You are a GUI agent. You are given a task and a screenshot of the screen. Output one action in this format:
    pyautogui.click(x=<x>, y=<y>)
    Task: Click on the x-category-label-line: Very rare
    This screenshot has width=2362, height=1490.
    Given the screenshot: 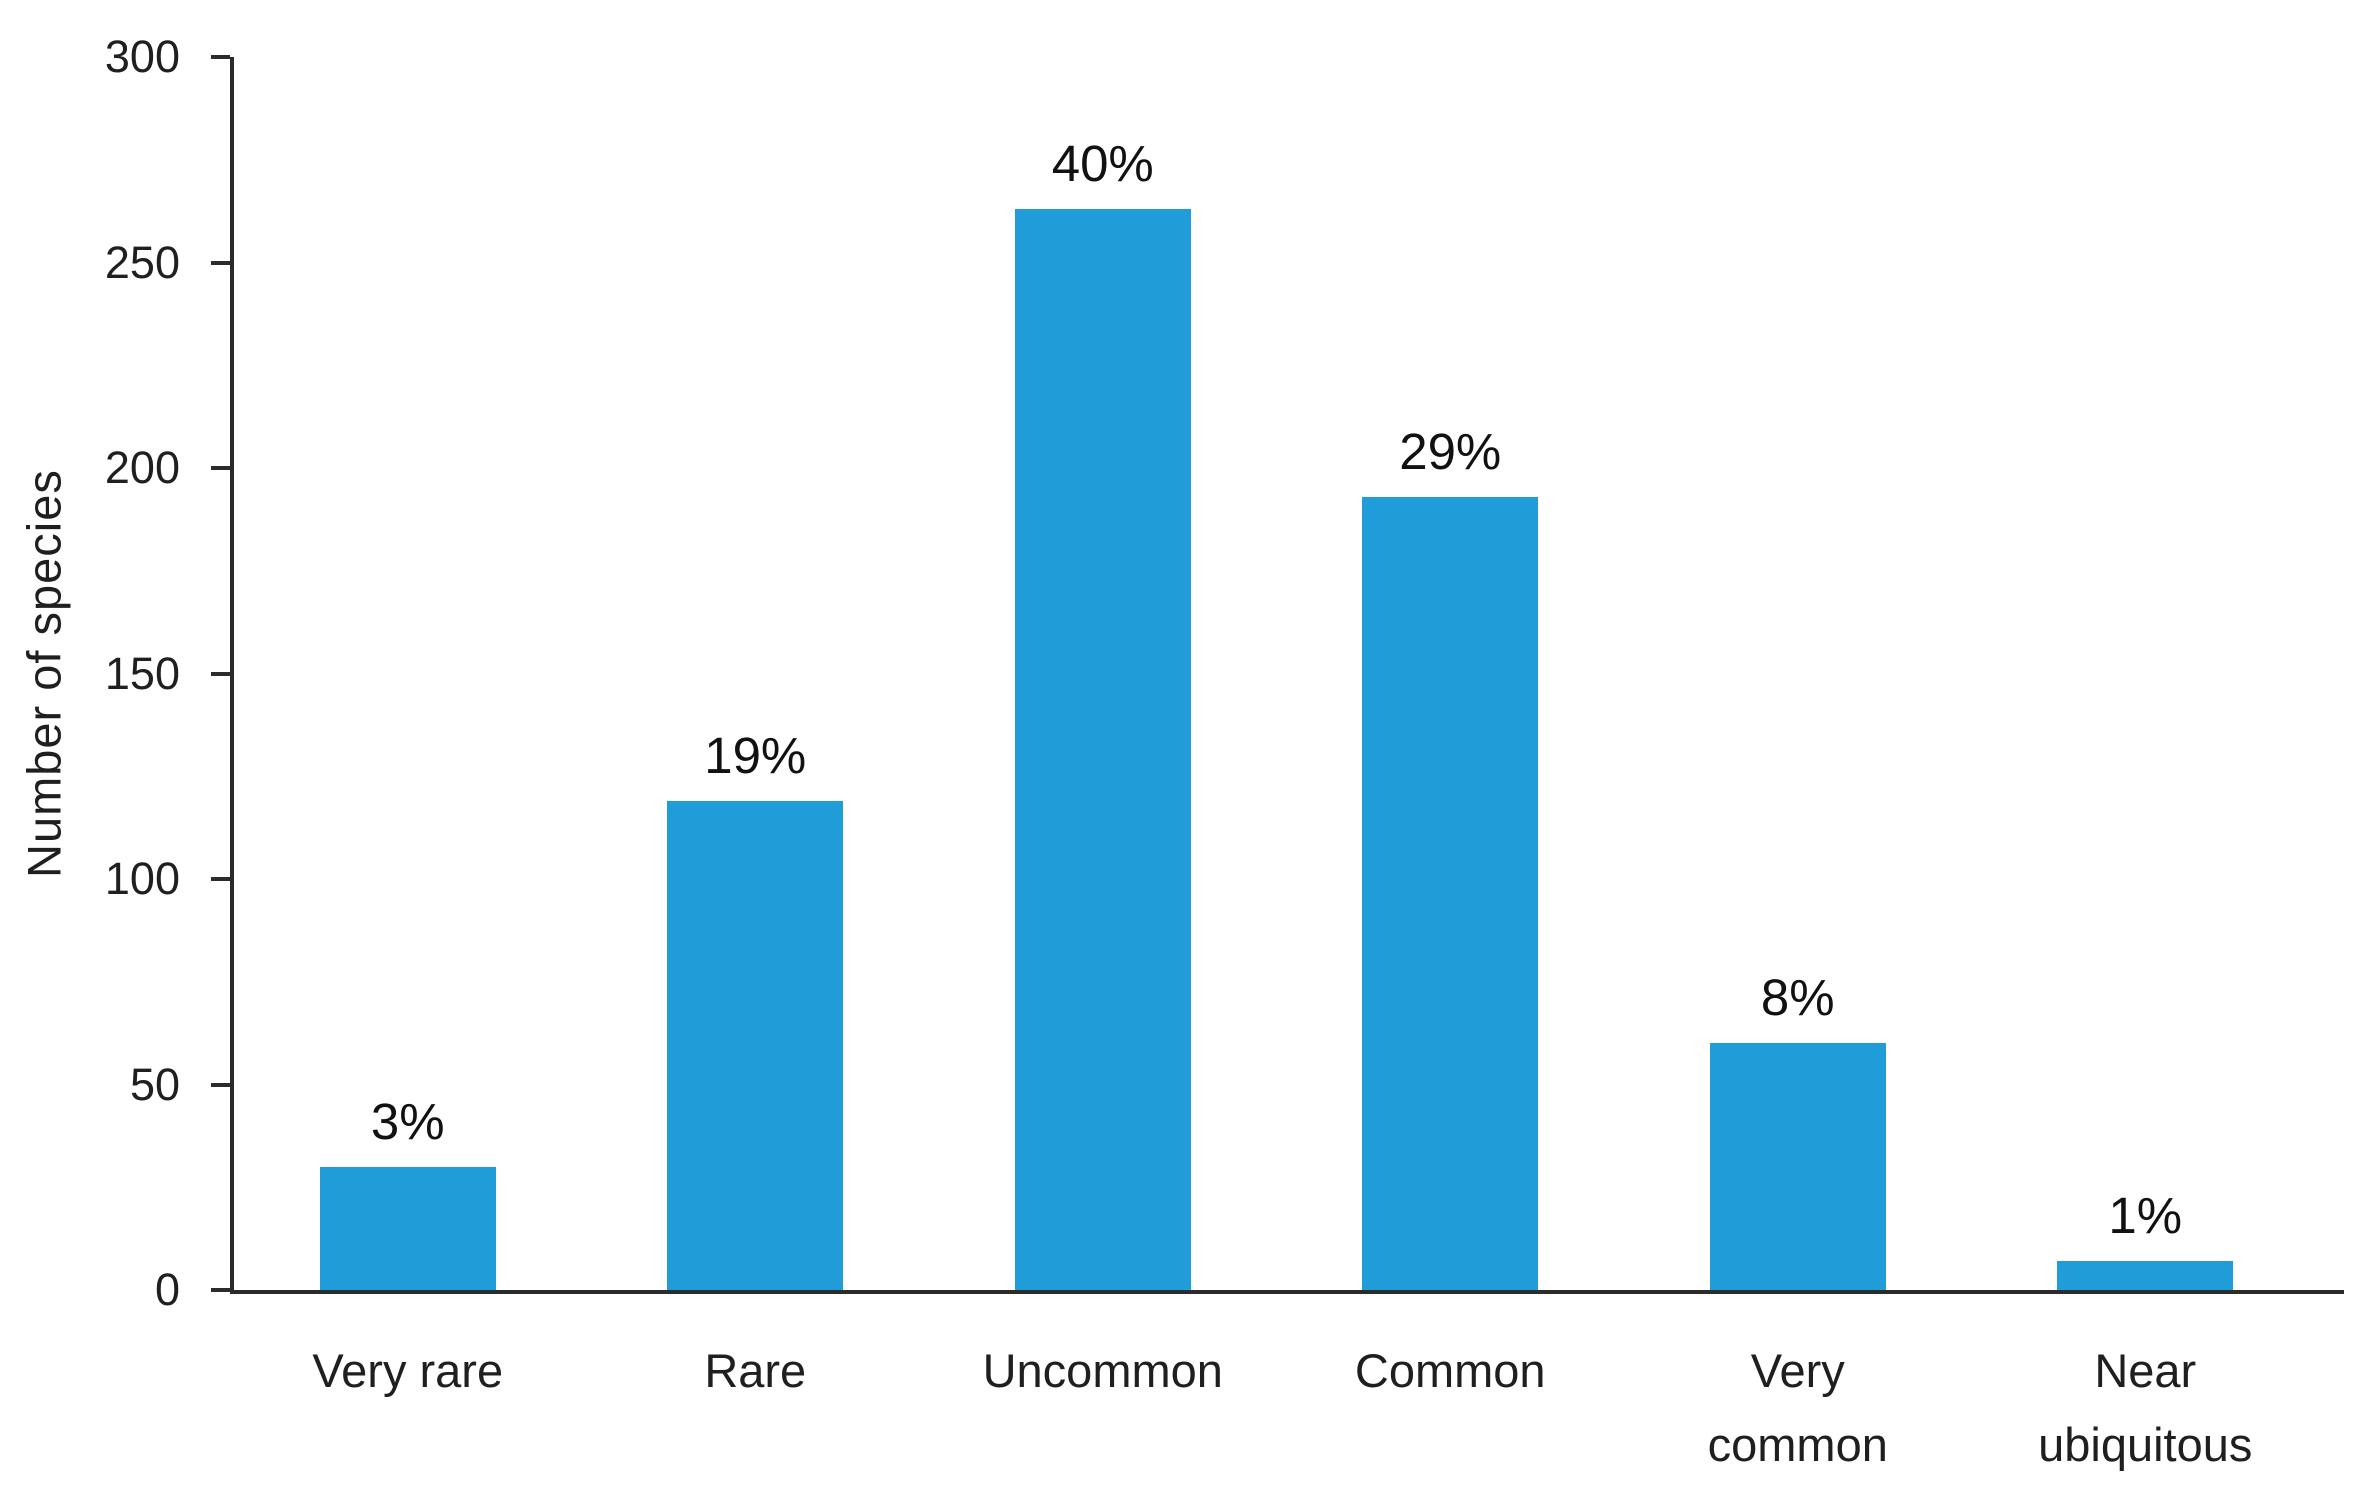 What is the action you would take?
    pyautogui.click(x=408, y=1370)
    